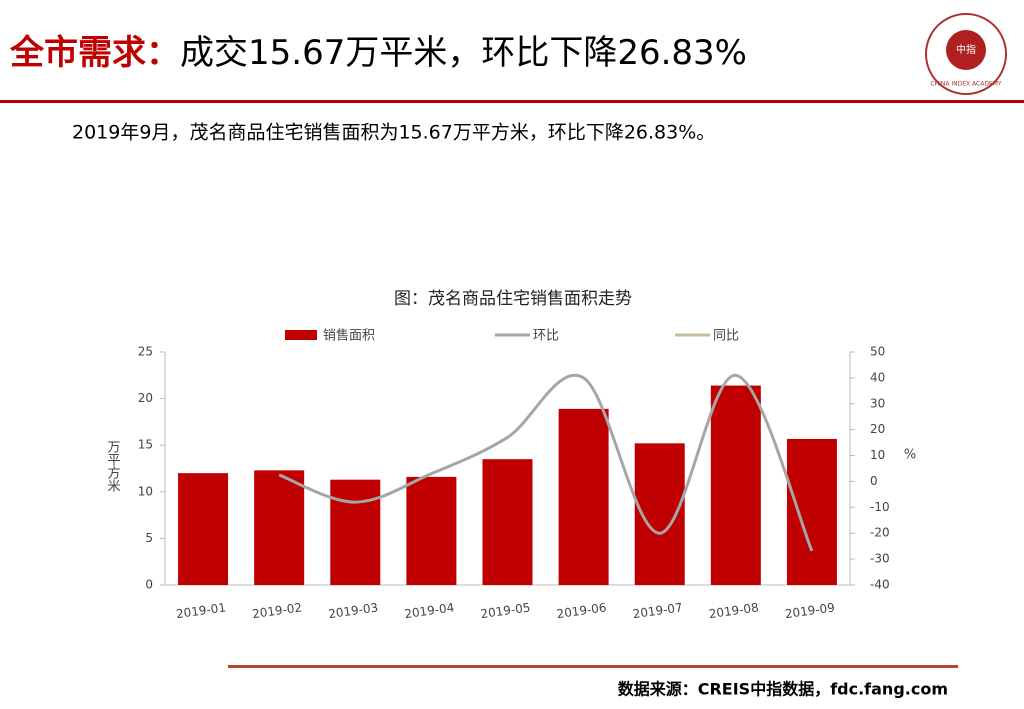 Image resolution: width=1024 pixels, height=709 pixels. What do you see at coordinates (145, 352) in the screenshot?
I see `y-tick-label: 25` at bounding box center [145, 352].